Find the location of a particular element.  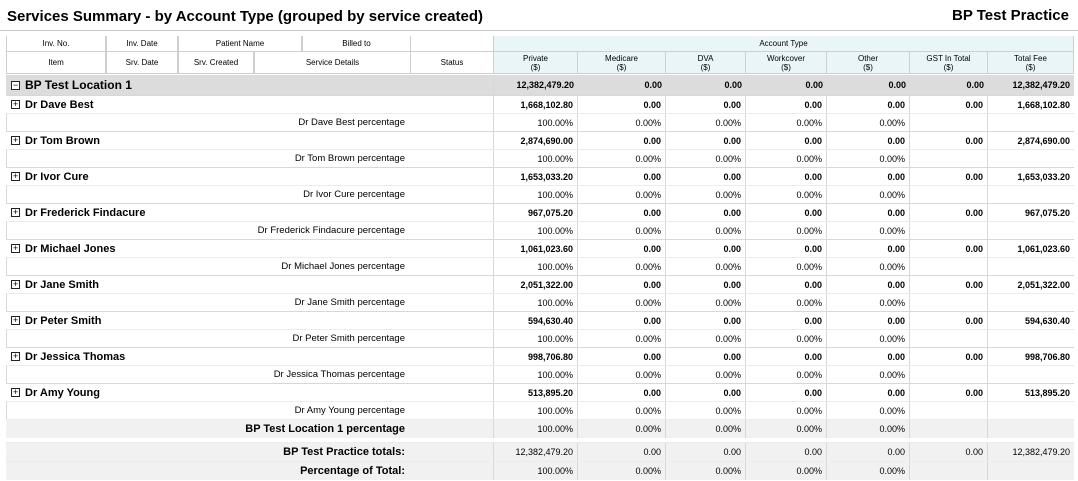

doctor-percentage-value: 100.00% is located at coordinates (536, 158).